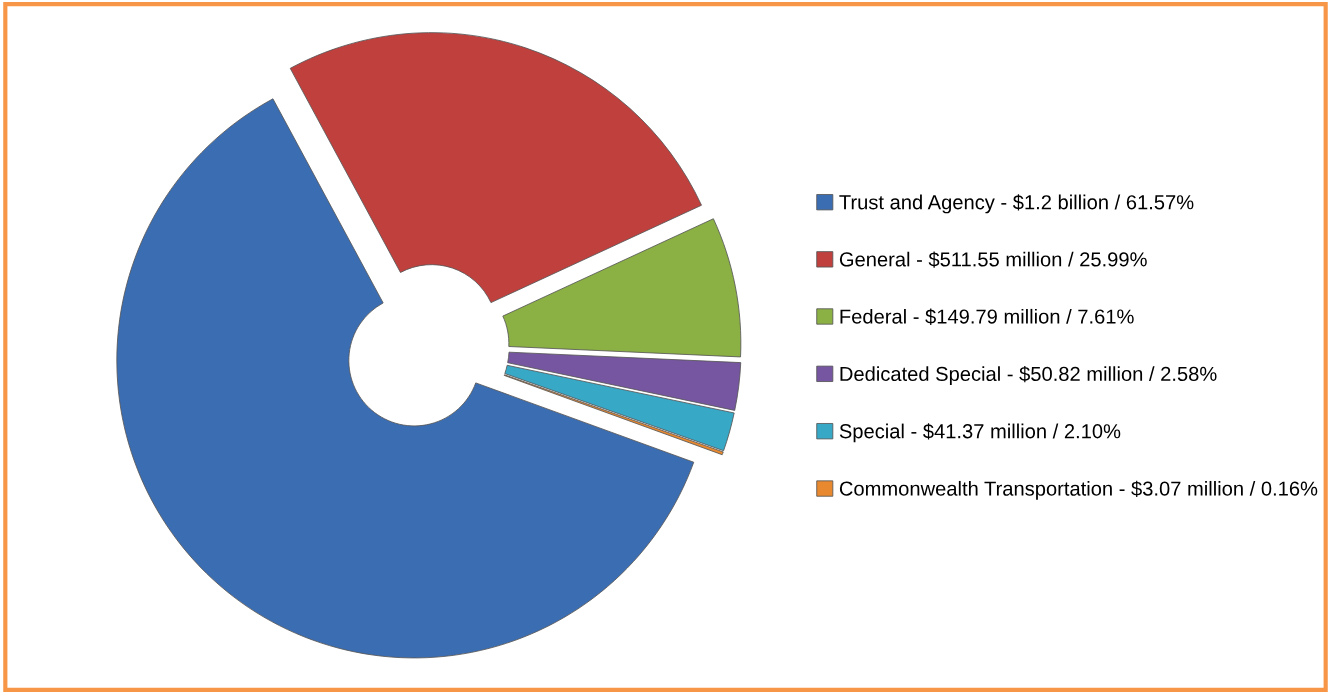 The height and width of the screenshot is (694, 1331). Describe the element at coordinates (993, 259) in the screenshot. I see `legend-label: General - $511.55 million / 25.99%` at that location.